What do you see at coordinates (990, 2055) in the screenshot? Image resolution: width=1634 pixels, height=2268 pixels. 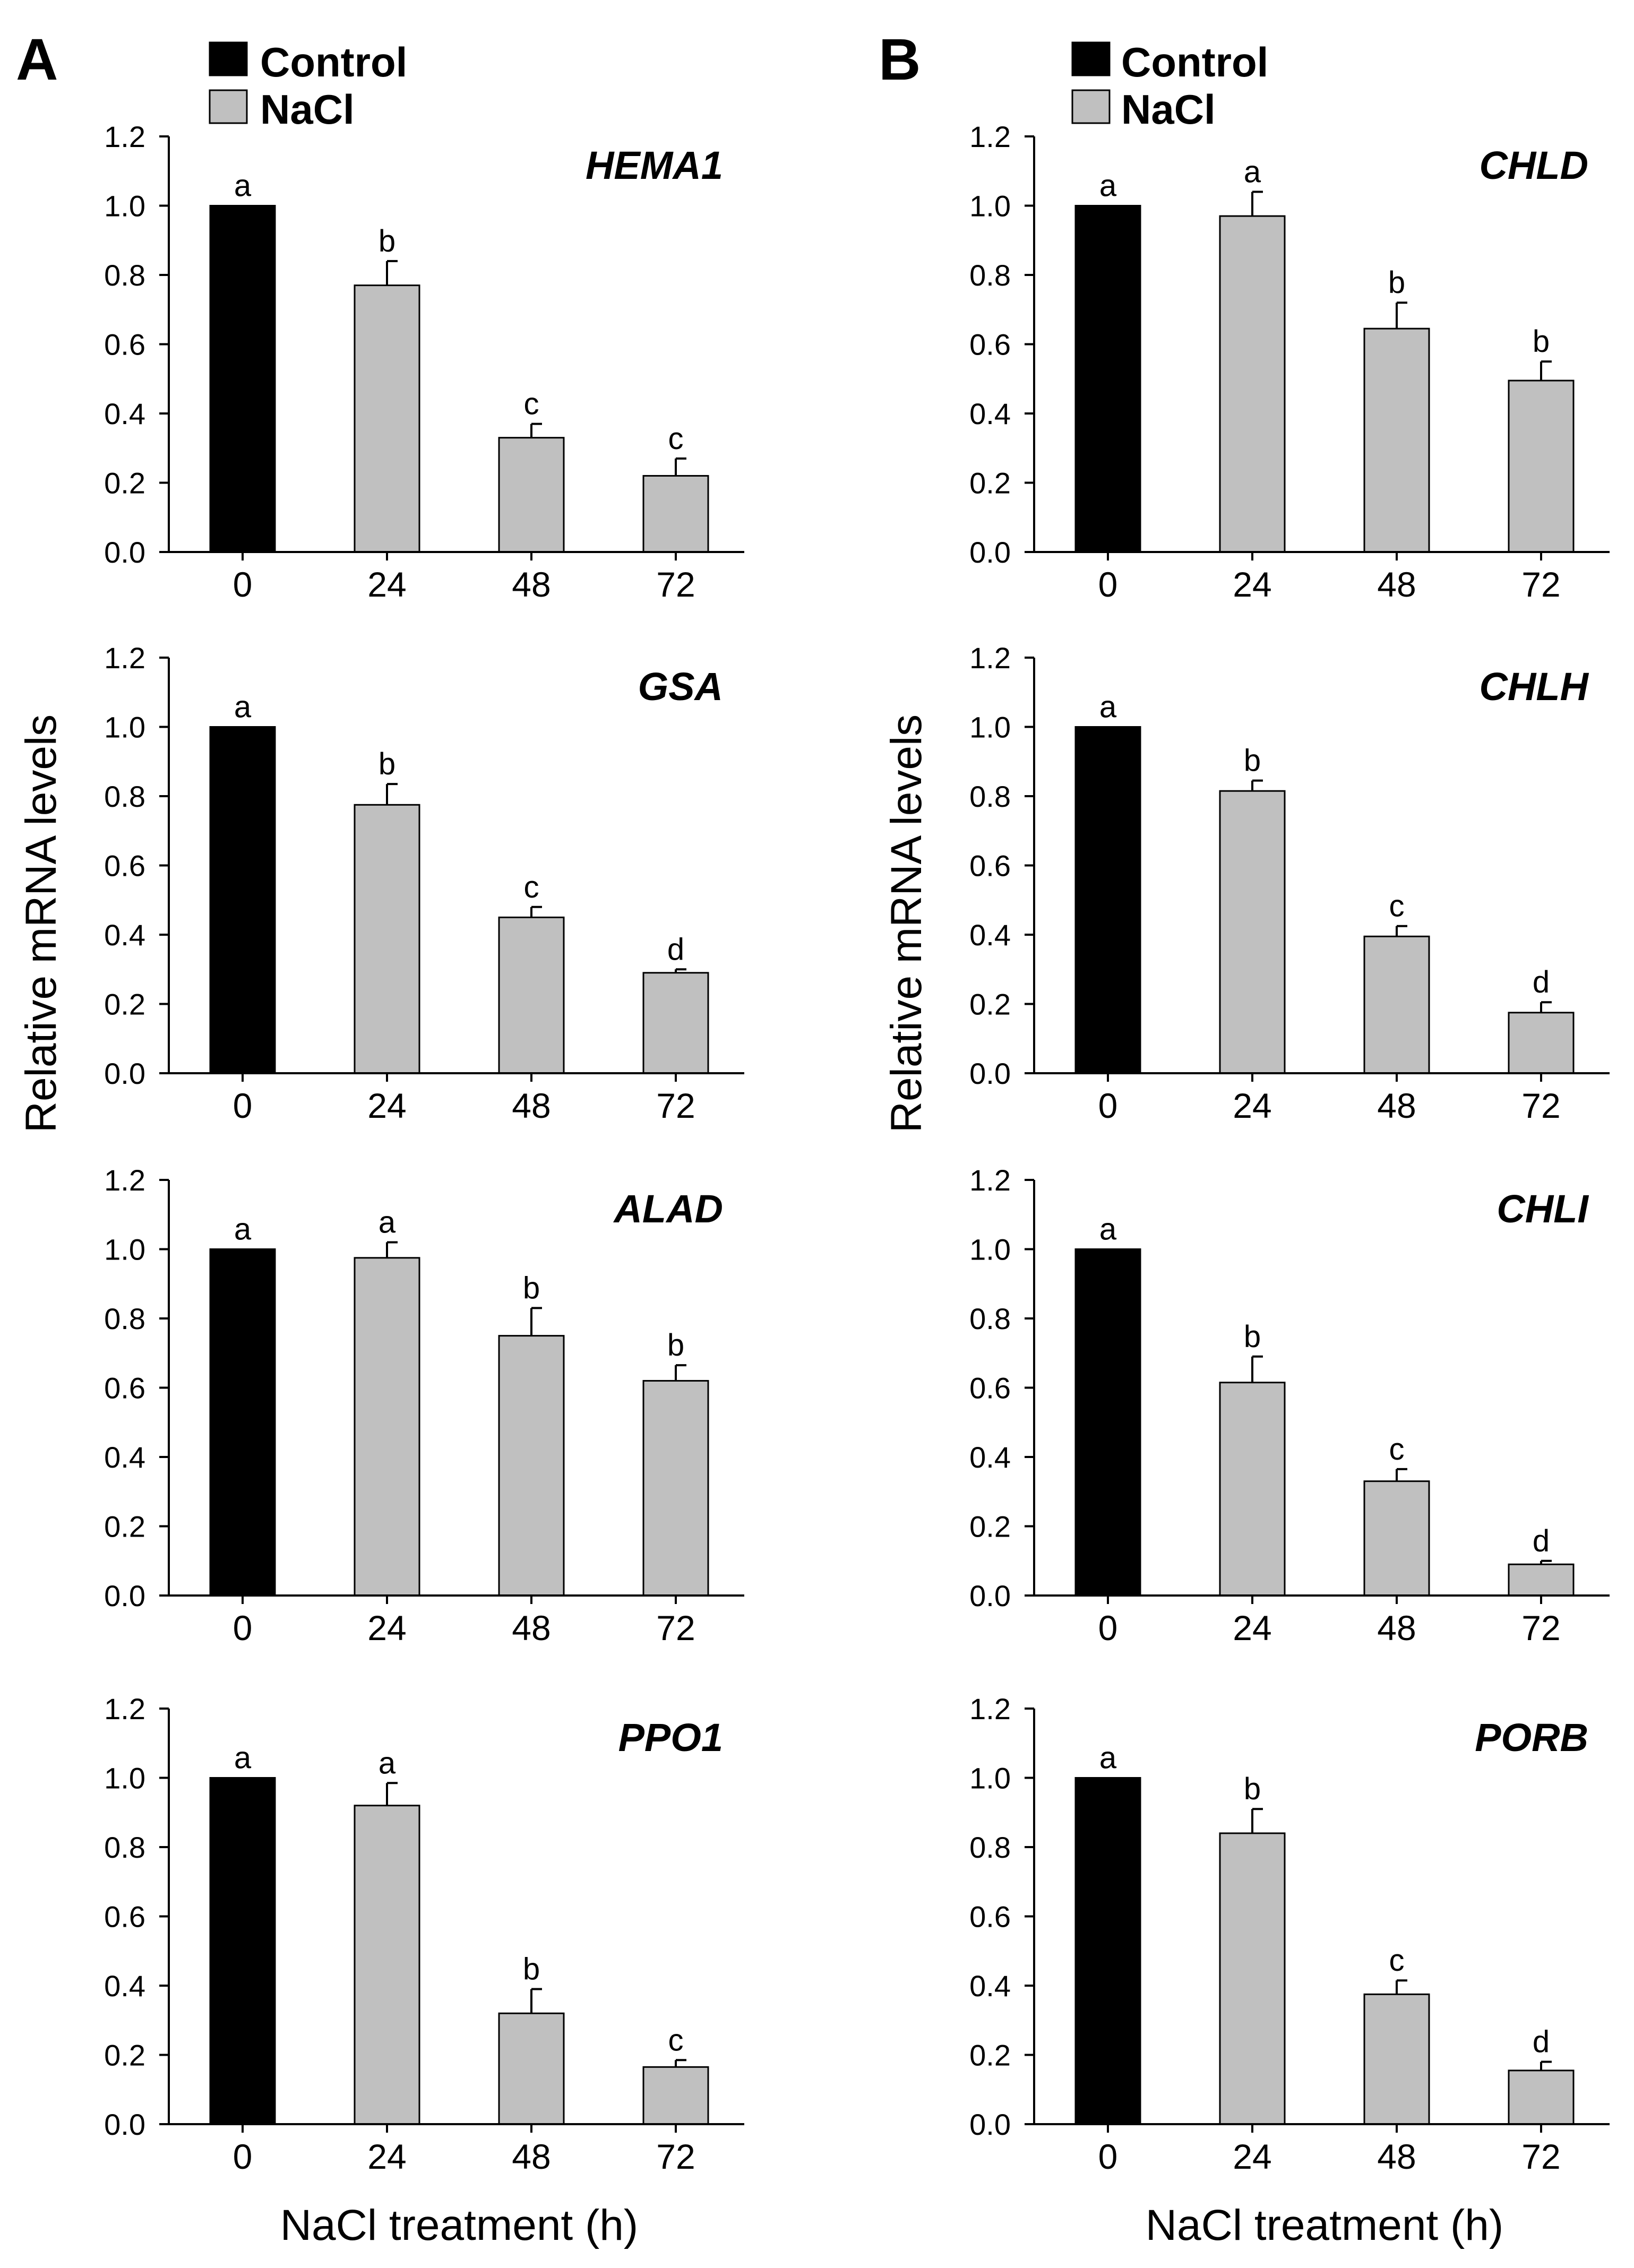 I see `y-tick-label-porb-0.2: 0.2` at bounding box center [990, 2055].